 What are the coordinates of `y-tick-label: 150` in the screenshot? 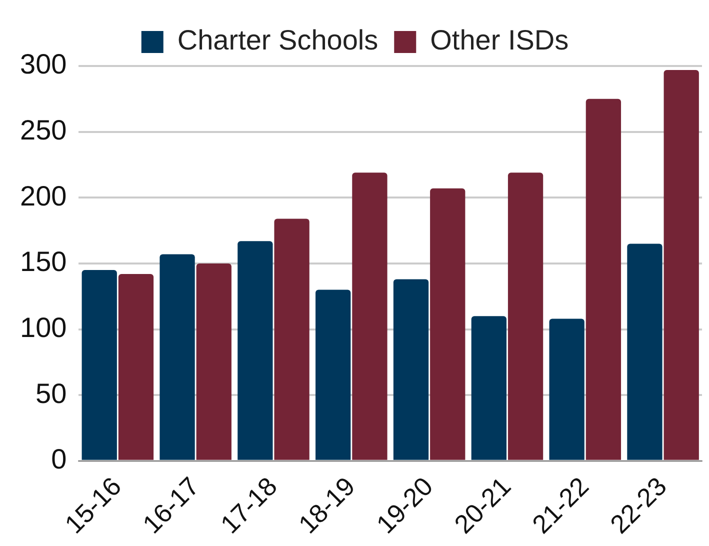 It's located at (43, 262).